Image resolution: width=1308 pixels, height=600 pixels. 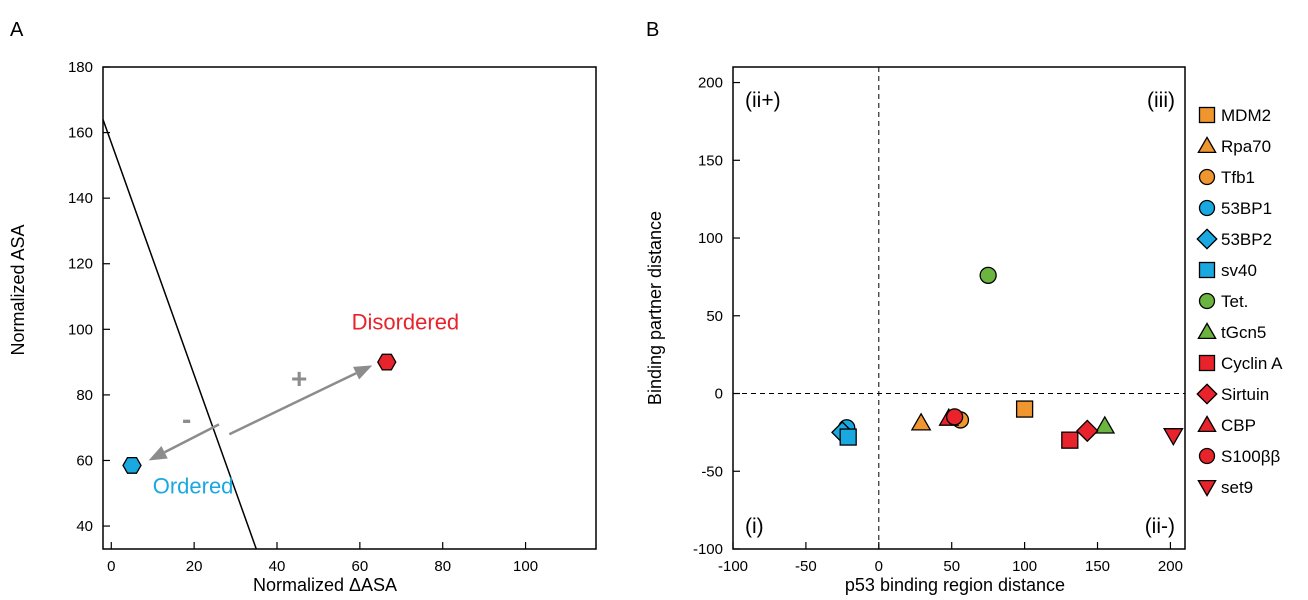 What do you see at coordinates (18, 289) in the screenshot?
I see `panel-a-y-axis-title: Normalized ASA` at bounding box center [18, 289].